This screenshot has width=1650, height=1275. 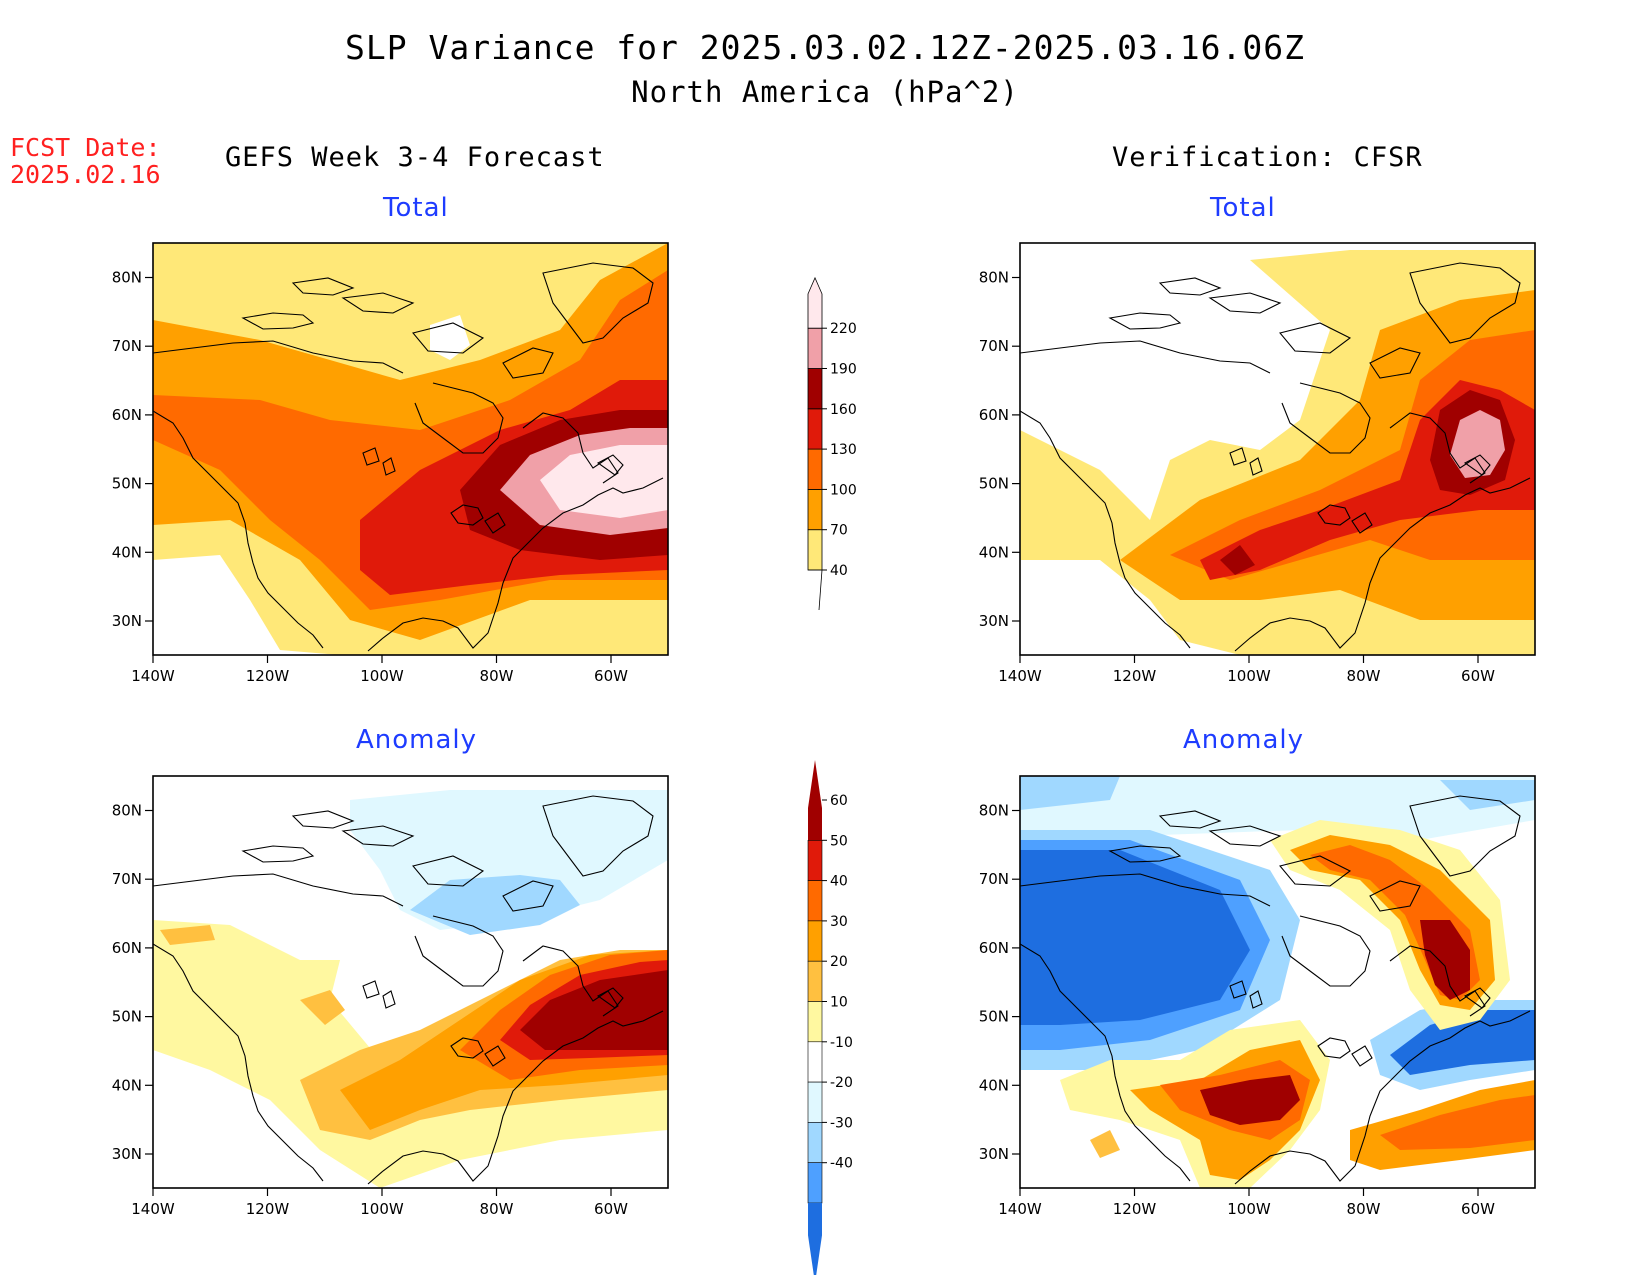 I want to click on chart-subtitle: North America (hPa^2), so click(x=825, y=92).